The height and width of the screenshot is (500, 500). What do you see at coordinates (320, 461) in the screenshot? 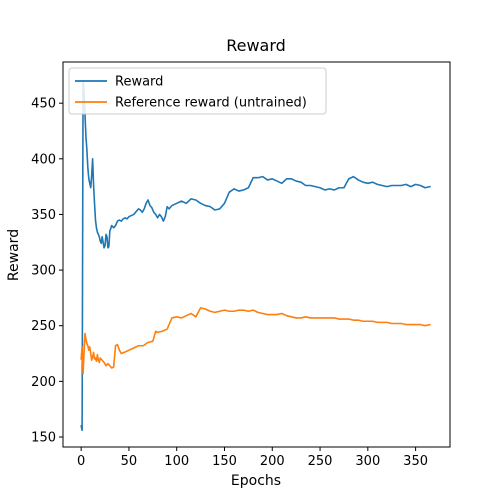
I see `x-tick-label: 250` at bounding box center [320, 461].